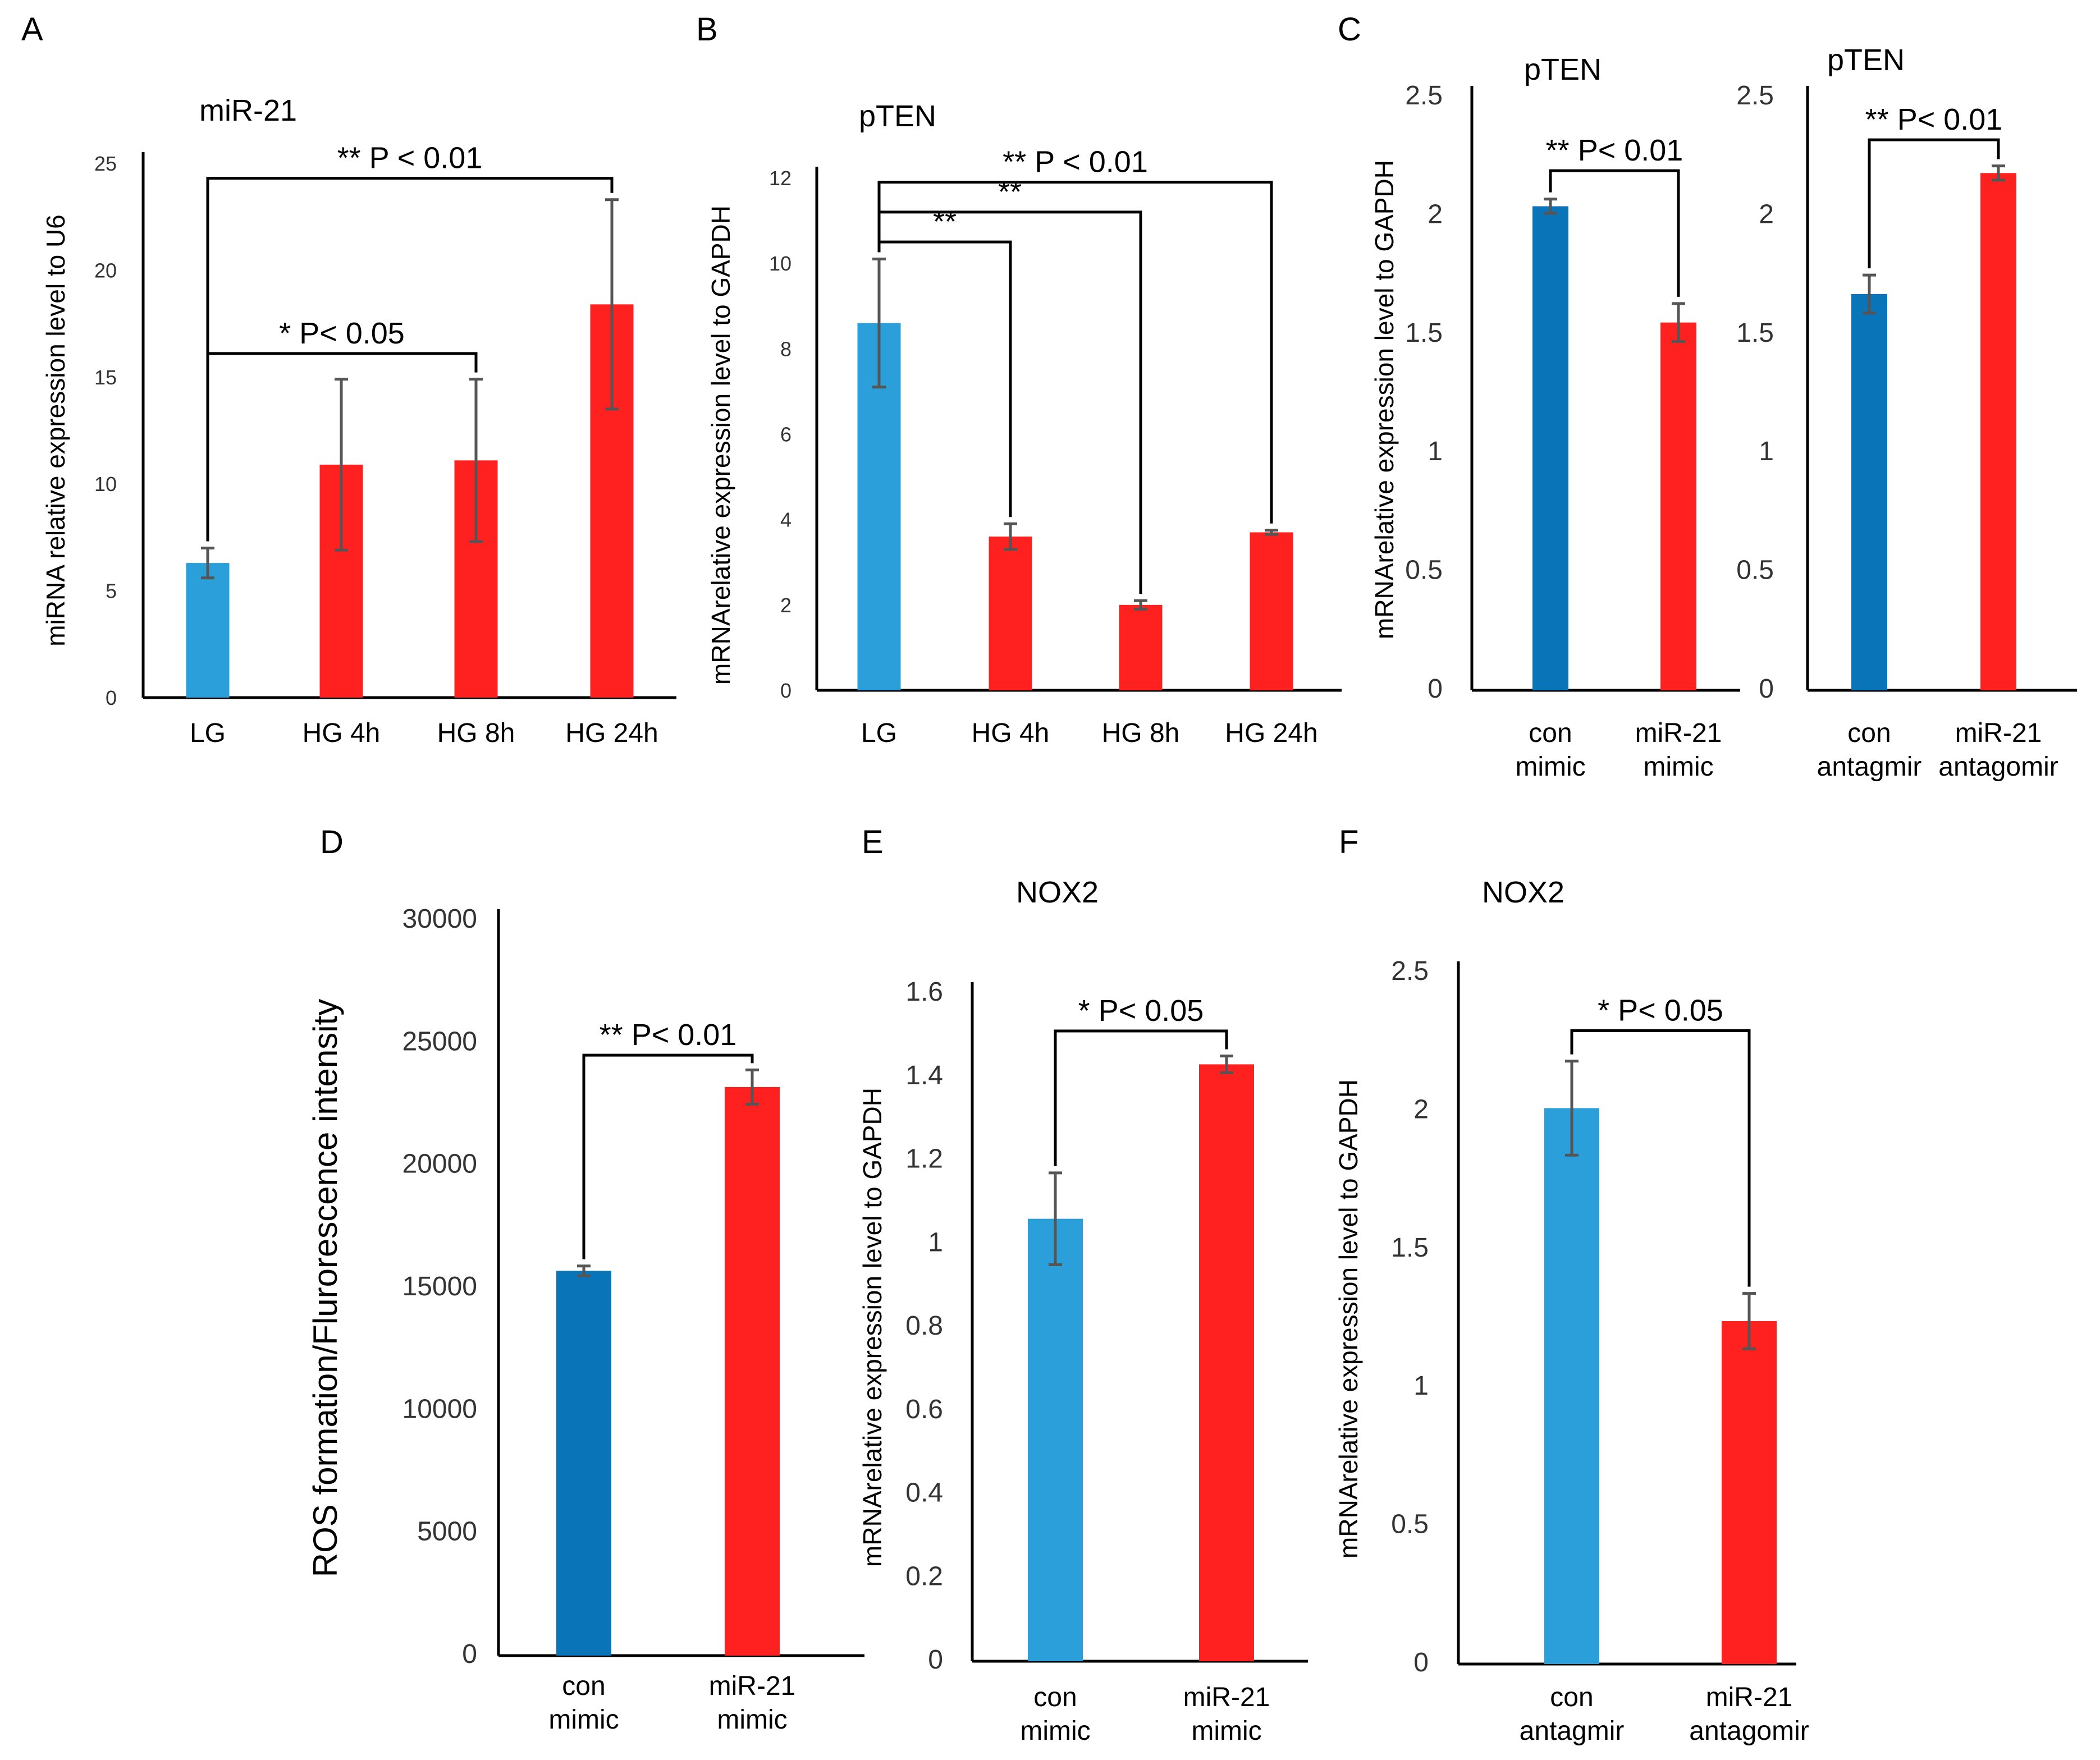  I want to click on y-tick-label: 30000, so click(439, 919).